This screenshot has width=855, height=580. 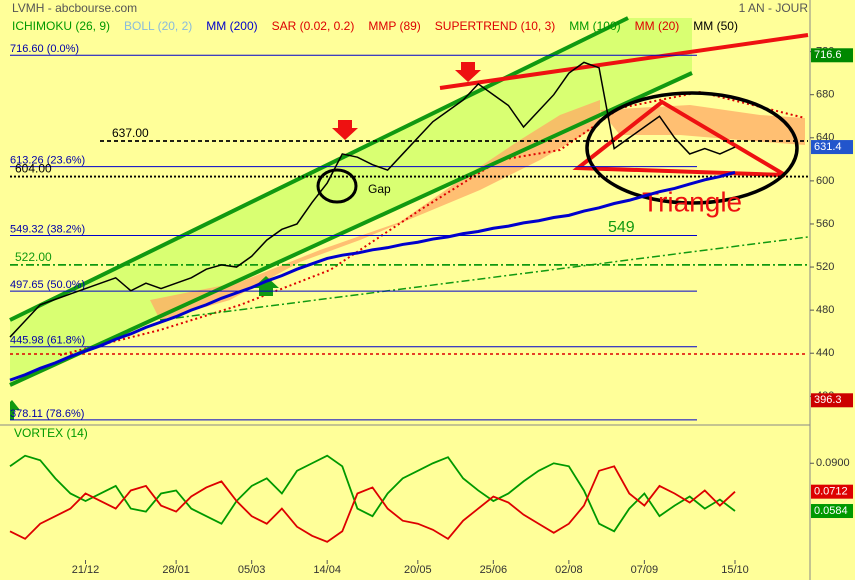 What do you see at coordinates (828, 400) in the screenshot?
I see `value-badge-label: 396.3` at bounding box center [828, 400].